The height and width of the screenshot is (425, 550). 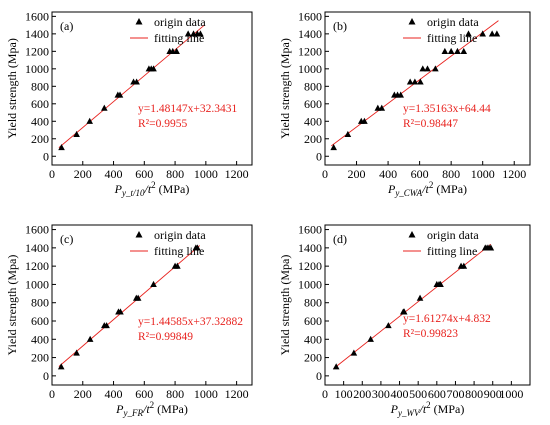 I want to click on panel-label: (c), so click(x=66, y=239).